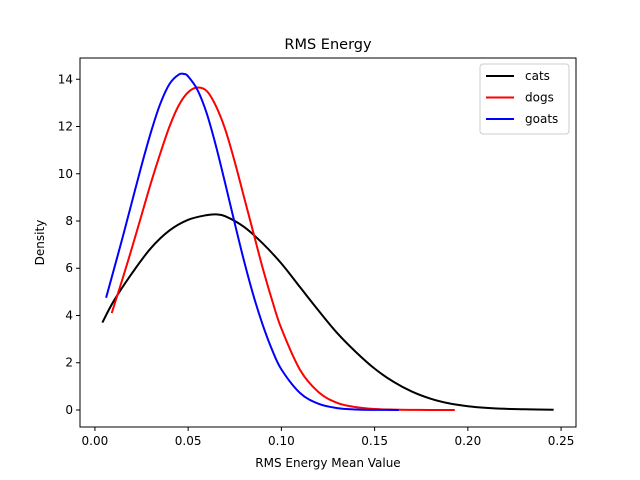 This screenshot has height=480, width=640. What do you see at coordinates (281, 441) in the screenshot?
I see `x-tick-label: 0.10` at bounding box center [281, 441].